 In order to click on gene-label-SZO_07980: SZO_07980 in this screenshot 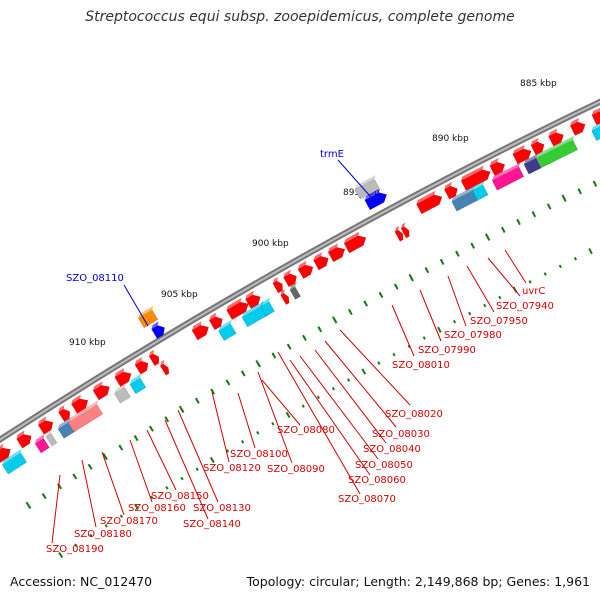, I will do `click(473, 335)`.